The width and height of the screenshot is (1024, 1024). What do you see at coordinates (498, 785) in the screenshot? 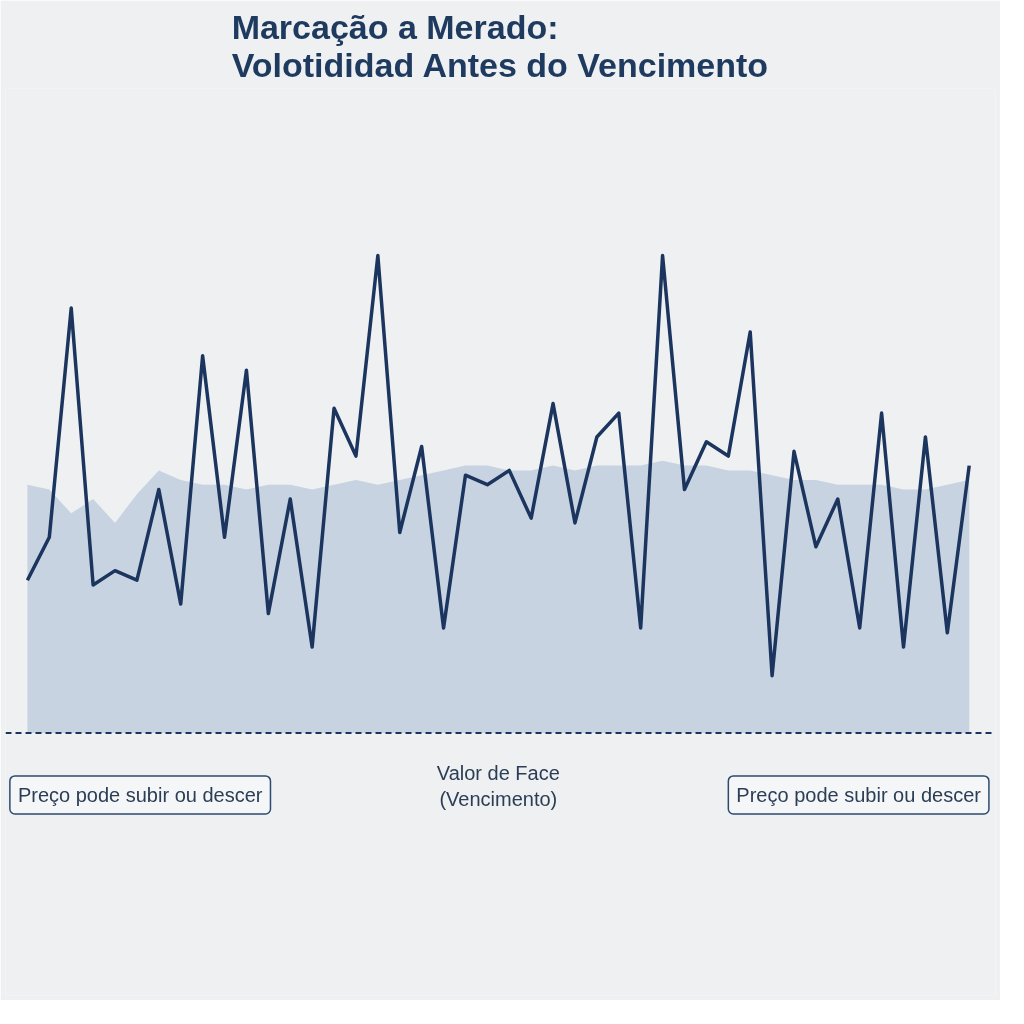
I see `ref-line-label: Valor de Face (Vencimento)` at bounding box center [498, 785].